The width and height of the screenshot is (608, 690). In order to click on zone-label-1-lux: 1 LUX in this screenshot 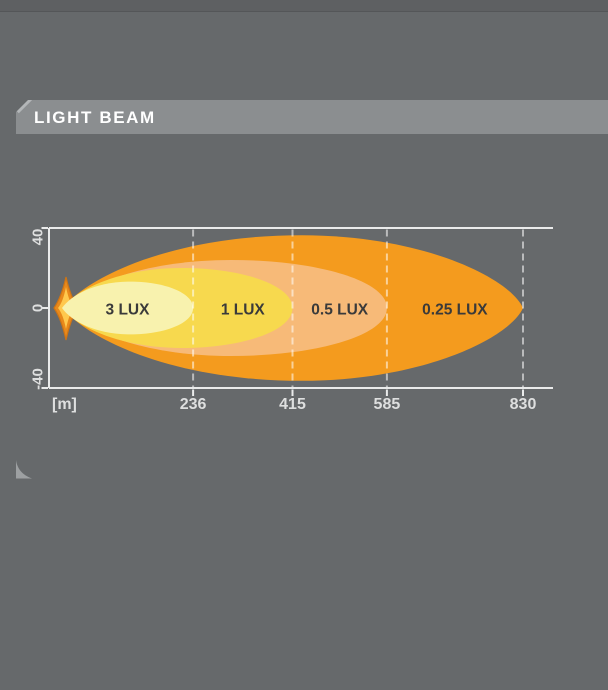, I will do `click(243, 310)`.